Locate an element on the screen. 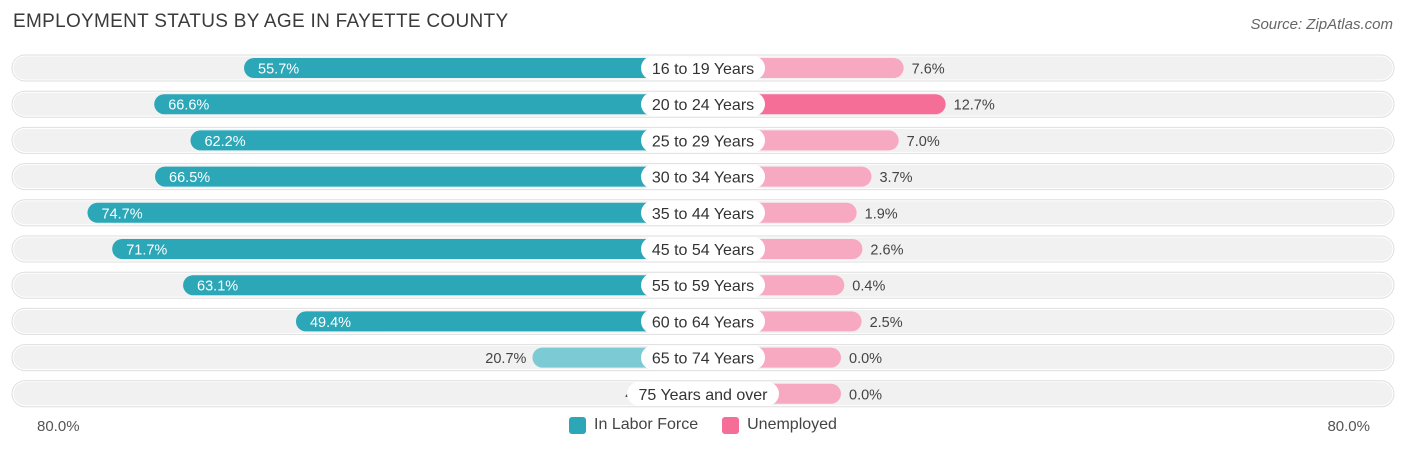 The height and width of the screenshot is (451, 1406). unemployed-value-label: 2.5% is located at coordinates (886, 323).